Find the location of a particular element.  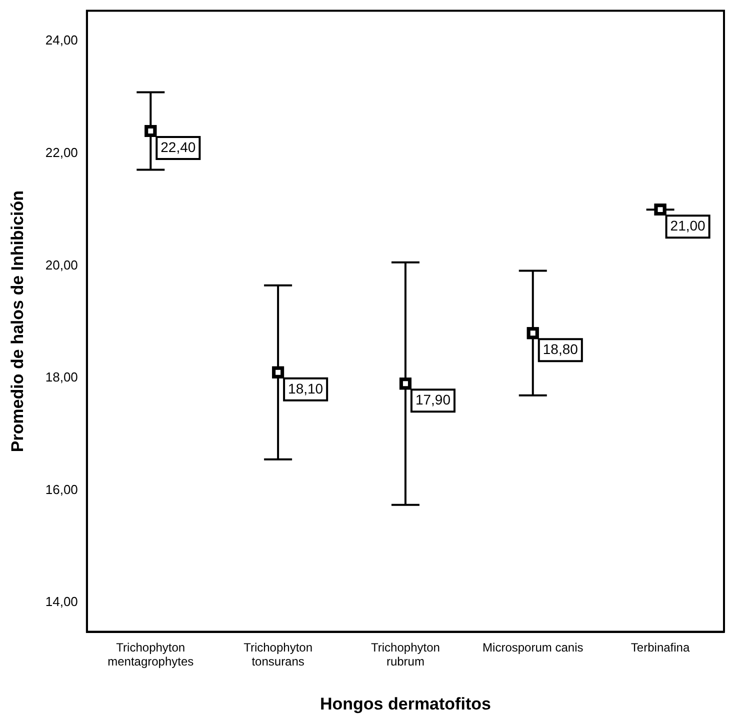

data-label: 18,10 is located at coordinates (306, 388).